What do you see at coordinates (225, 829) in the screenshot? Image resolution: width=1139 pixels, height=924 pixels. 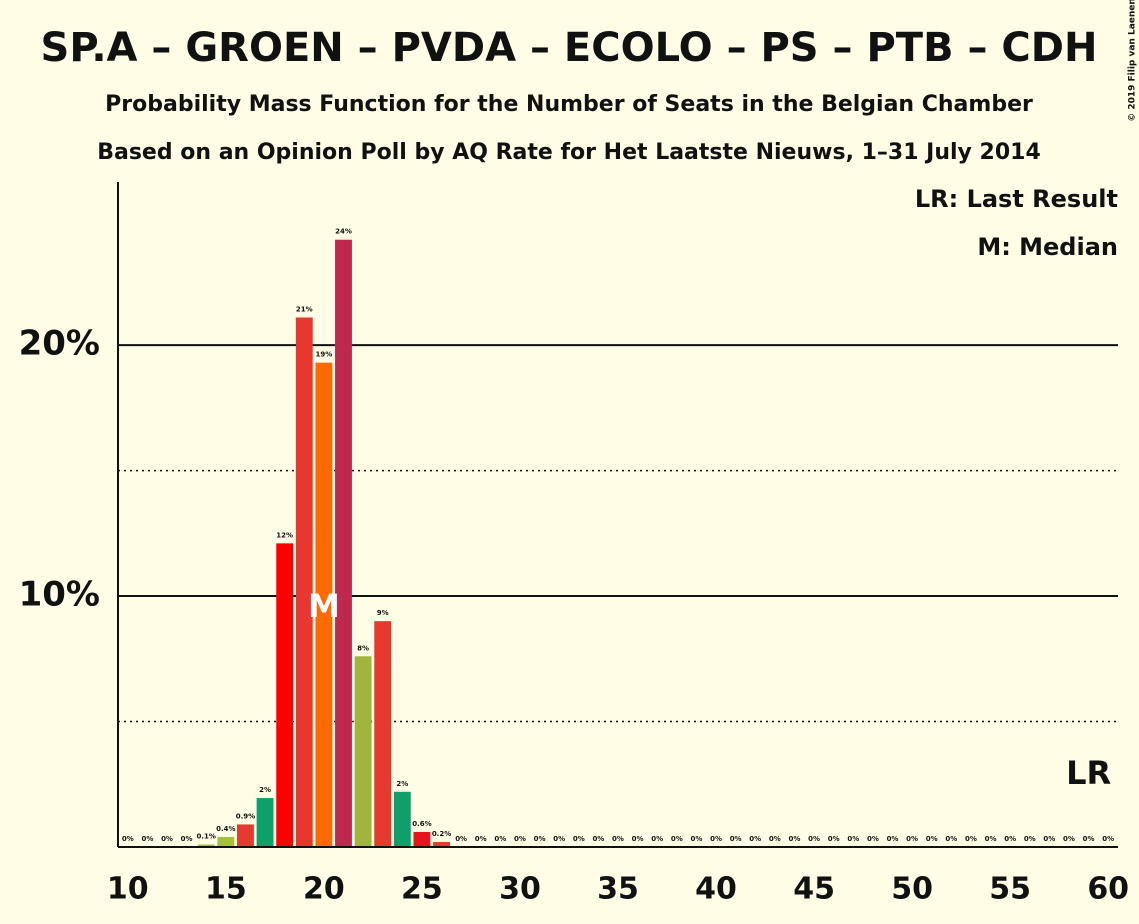 I see `value-label: 0.4%` at bounding box center [225, 829].